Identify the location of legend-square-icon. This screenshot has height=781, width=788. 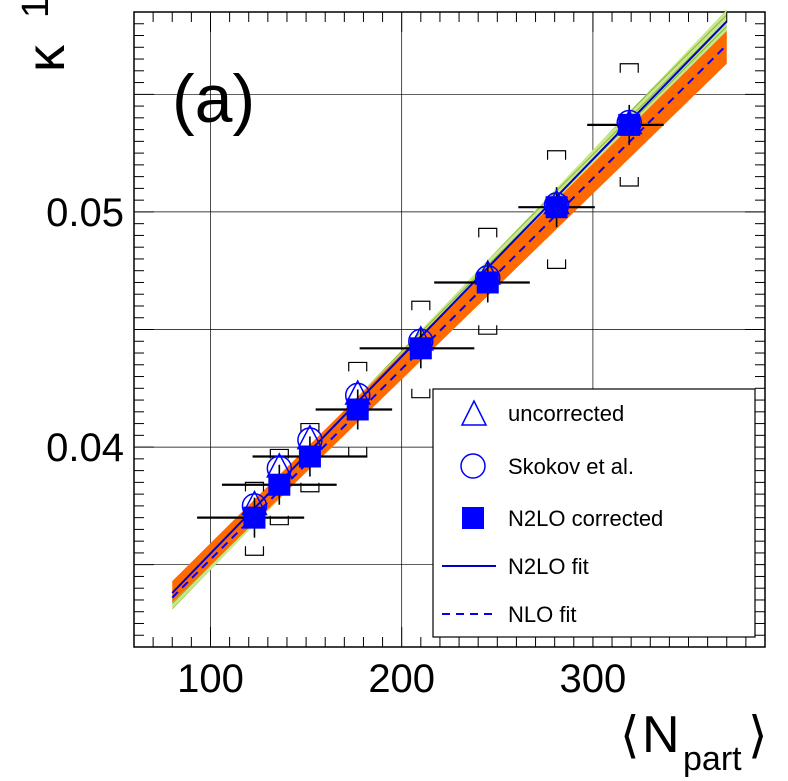
(473, 518).